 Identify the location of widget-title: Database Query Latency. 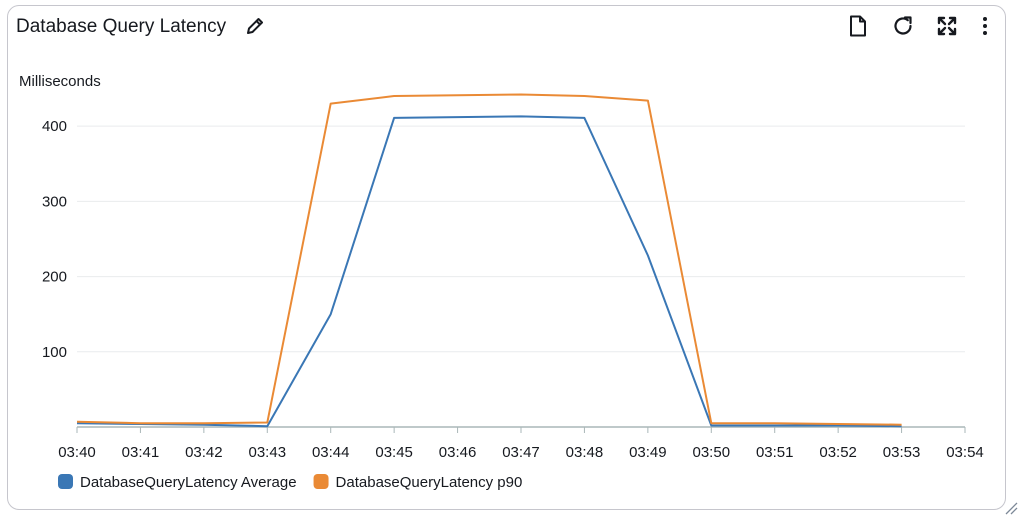
(121, 26).